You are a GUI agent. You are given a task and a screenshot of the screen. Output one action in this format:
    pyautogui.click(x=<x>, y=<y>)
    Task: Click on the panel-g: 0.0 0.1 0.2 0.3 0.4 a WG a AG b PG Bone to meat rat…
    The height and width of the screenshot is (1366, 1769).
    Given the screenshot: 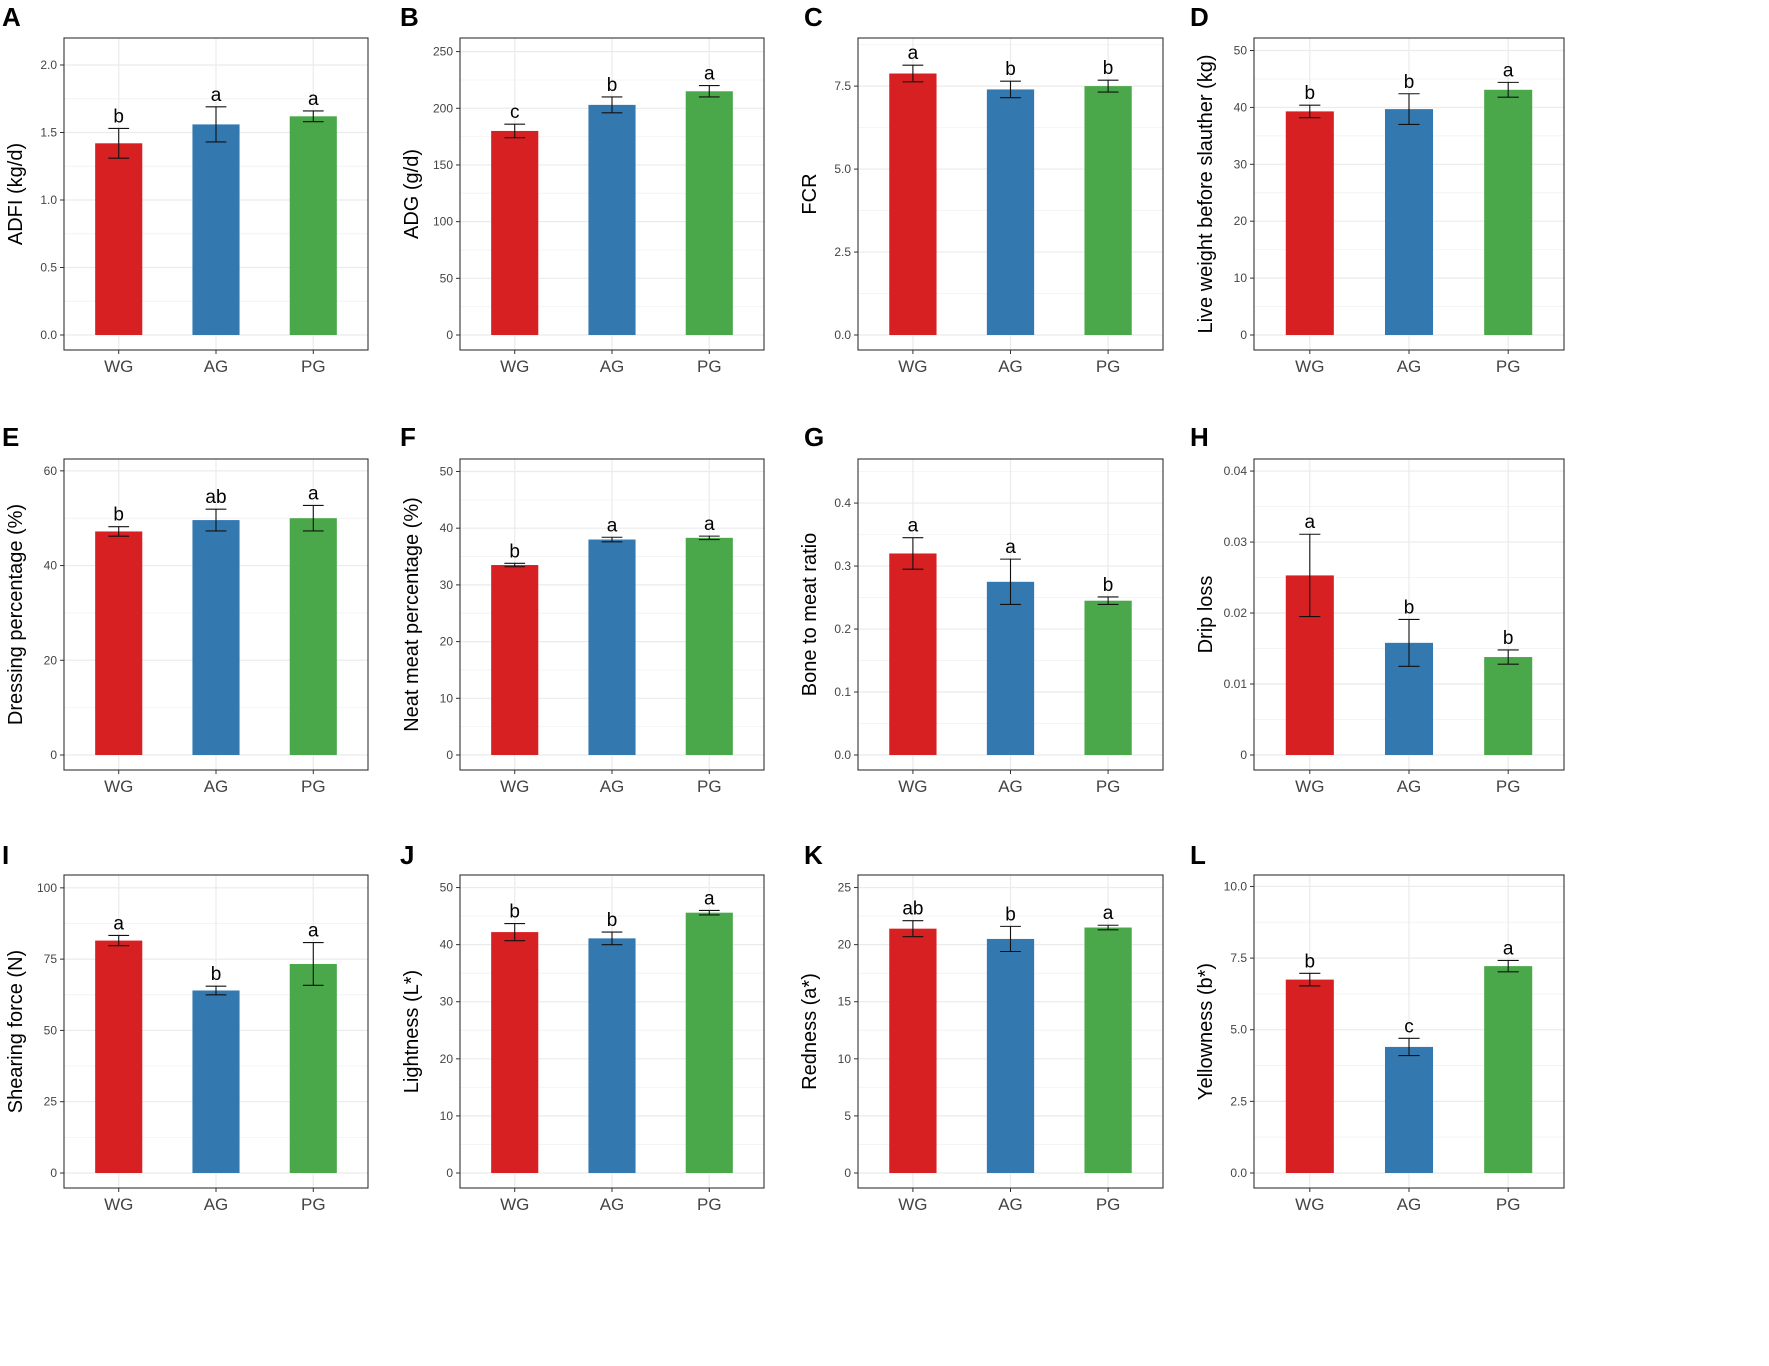 What is the action you would take?
    pyautogui.click(x=981, y=609)
    